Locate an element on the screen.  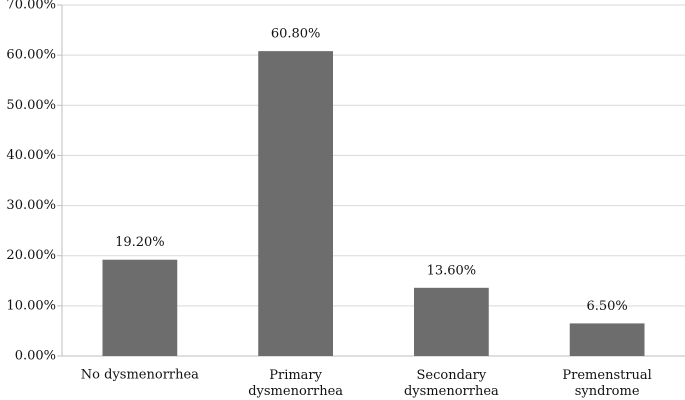
y-tick-label: 30.00% is located at coordinates (31, 205).